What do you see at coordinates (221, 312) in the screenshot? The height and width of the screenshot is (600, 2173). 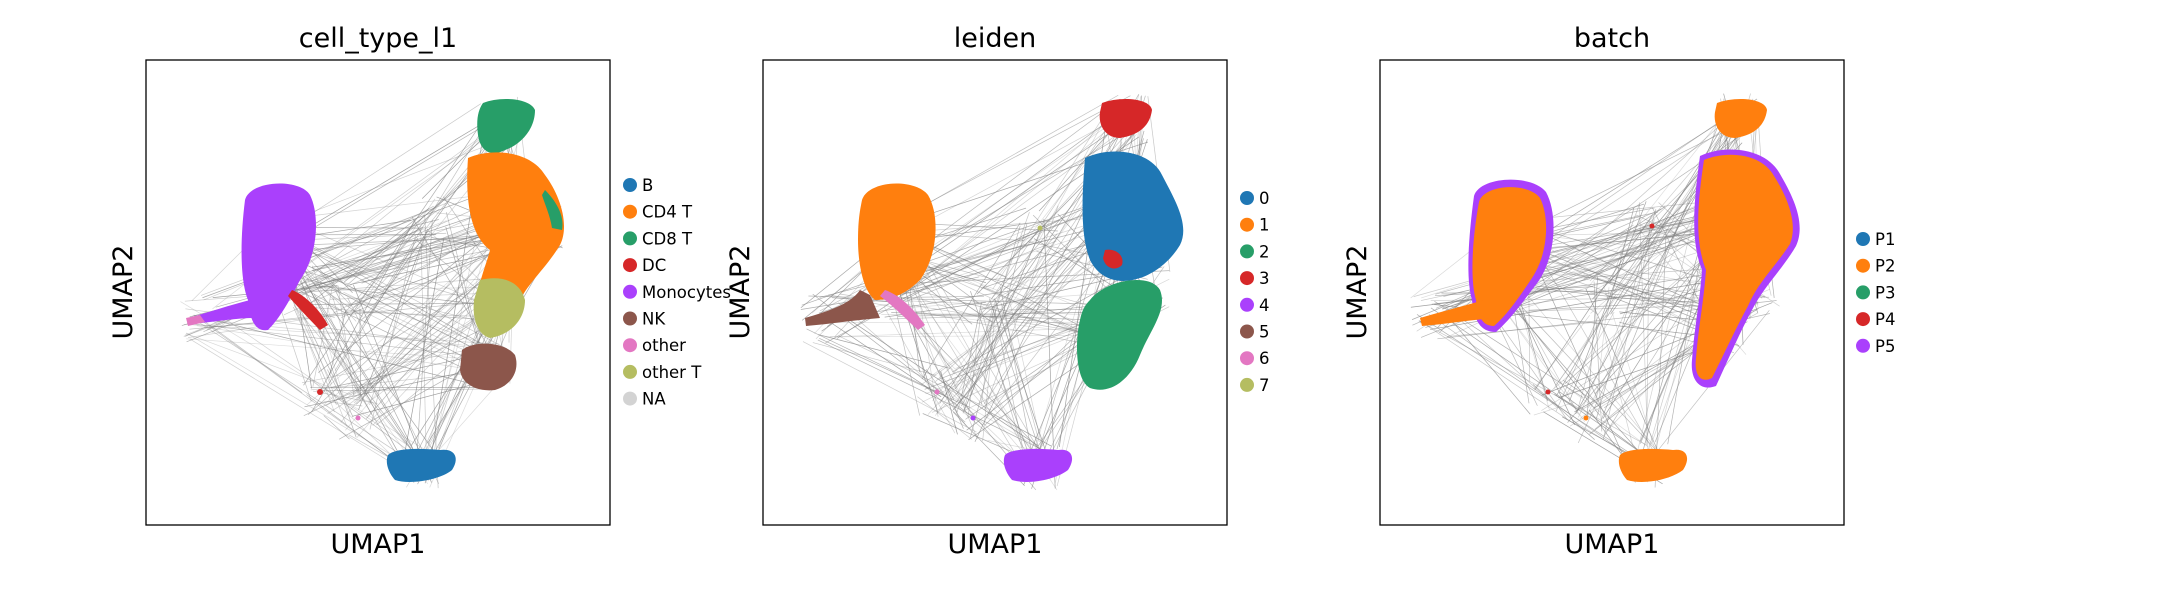 I see `cluster-monocytes-tail` at bounding box center [221, 312].